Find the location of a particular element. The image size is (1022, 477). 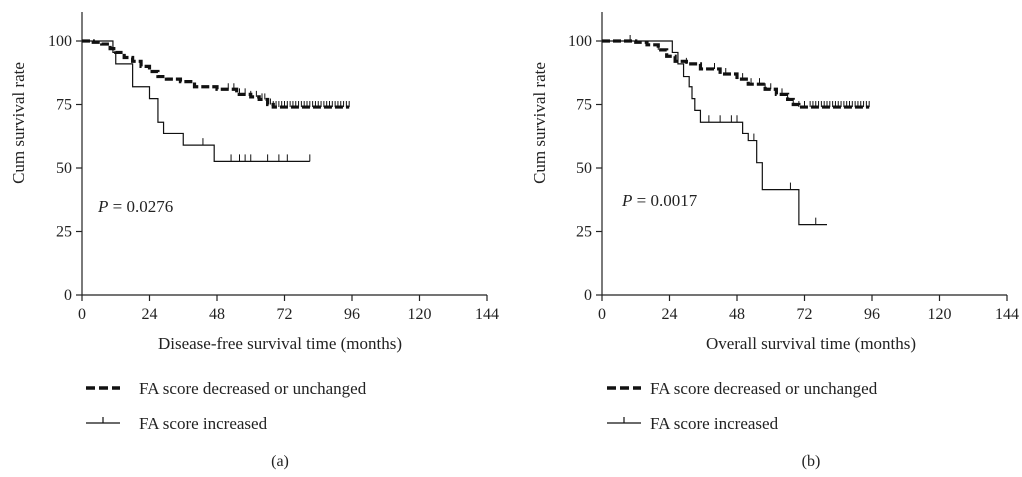

p-value-a: P = 0.0276 is located at coordinates (135, 206).